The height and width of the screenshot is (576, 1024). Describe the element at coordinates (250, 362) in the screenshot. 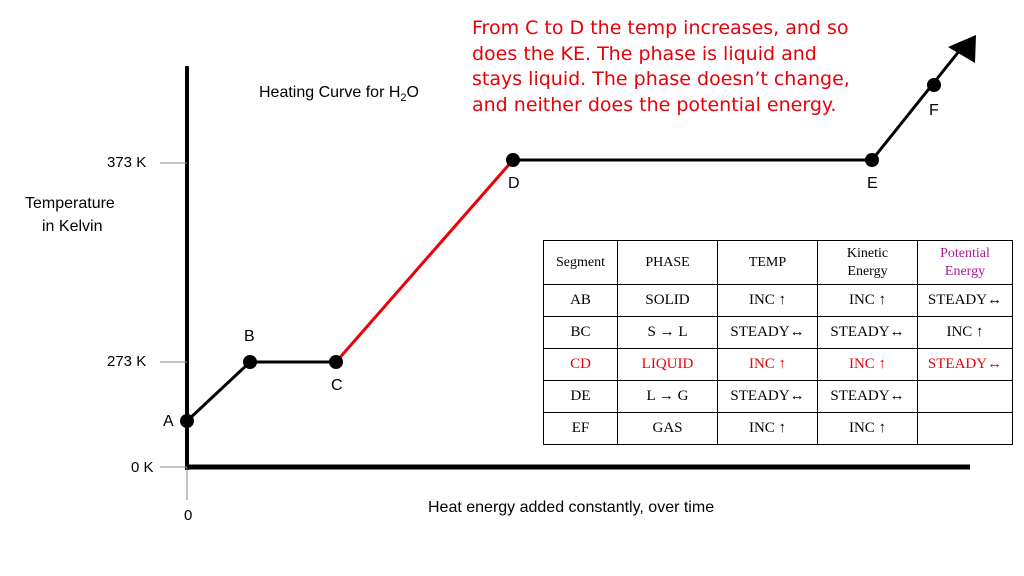

I see `point-b` at that location.